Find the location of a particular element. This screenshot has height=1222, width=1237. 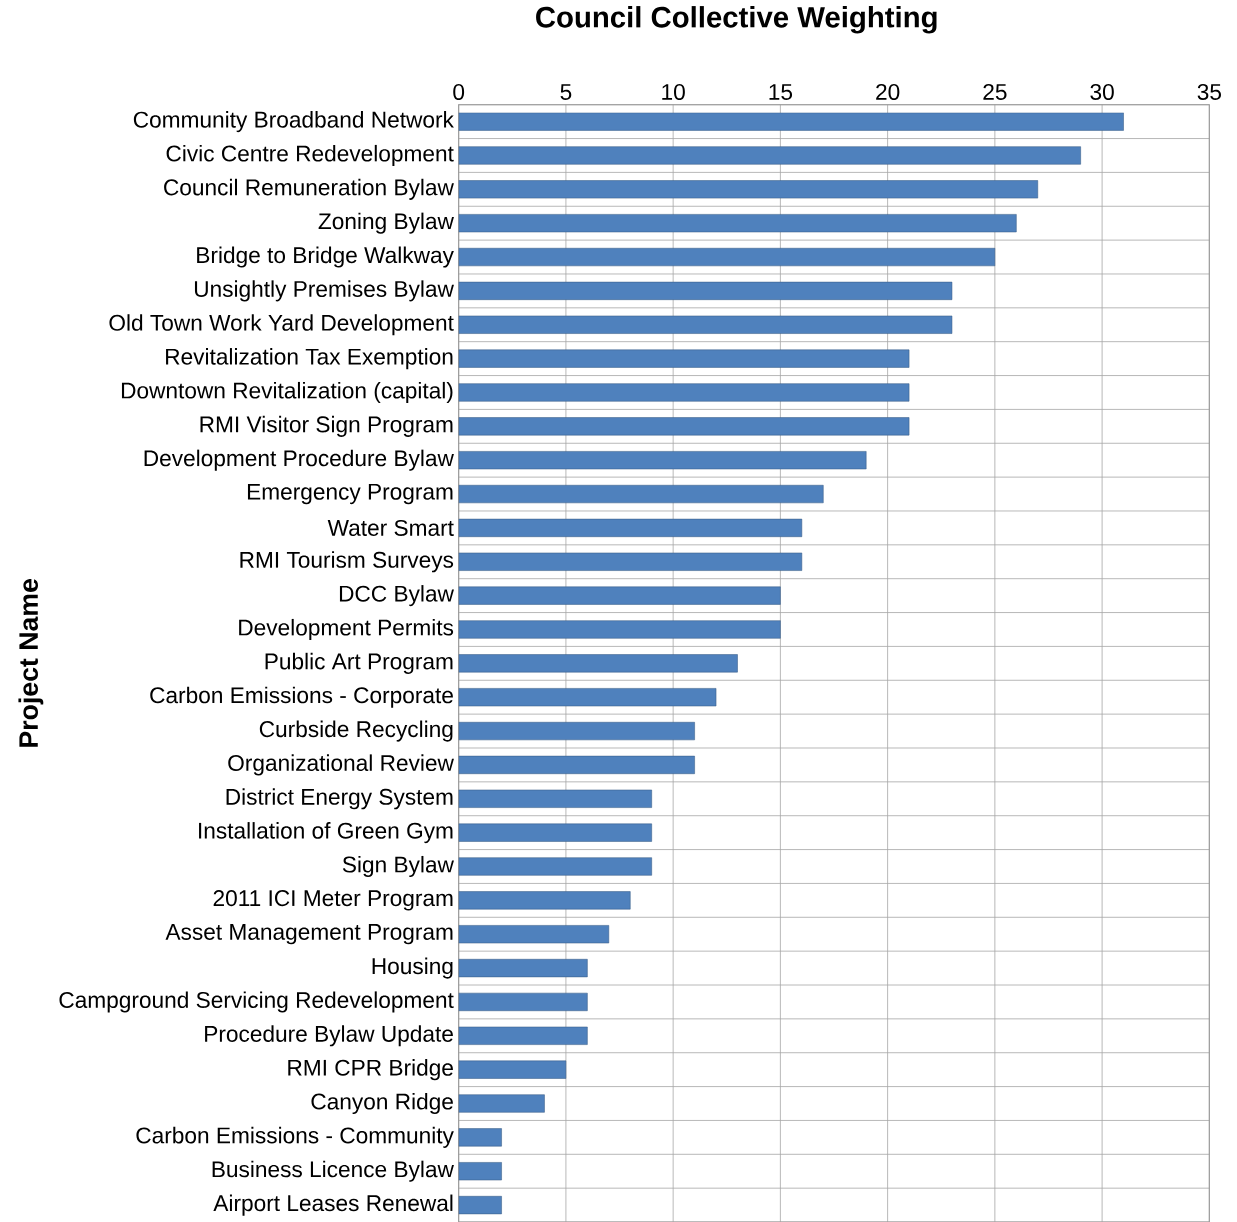

y-tick-label: Airport Leases Renewal is located at coordinates (333, 1205).